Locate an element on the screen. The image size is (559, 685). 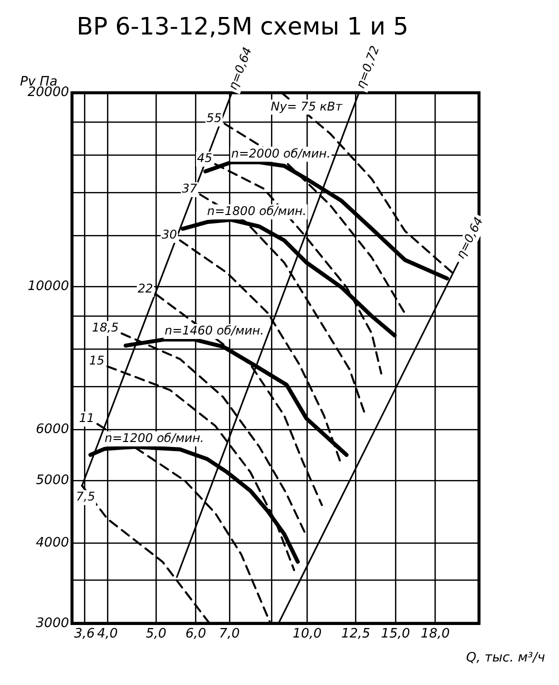
y-tick-label: 10000 is located at coordinates (48, 286).